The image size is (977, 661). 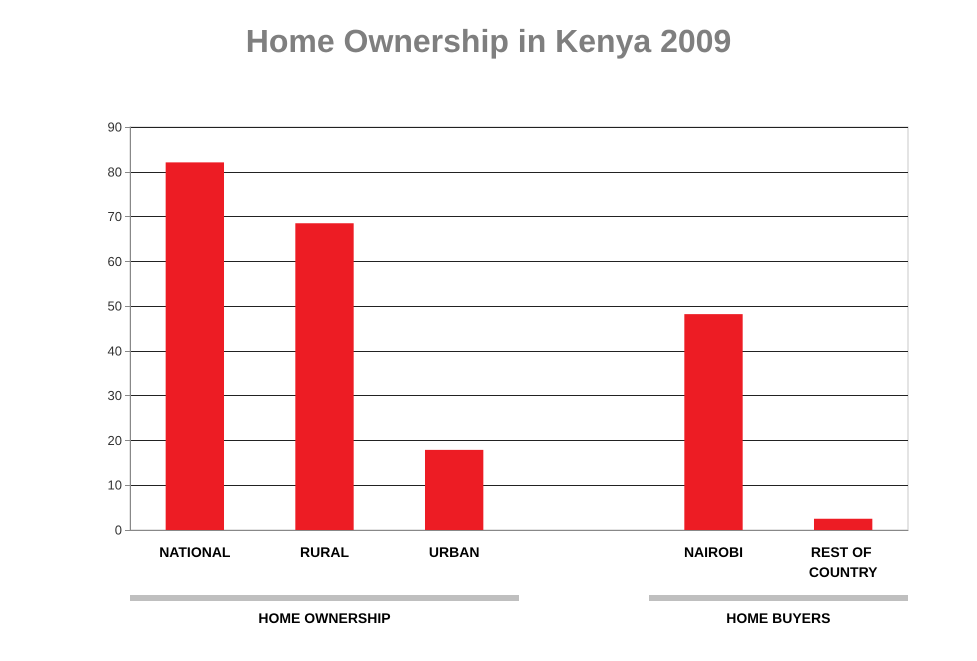 What do you see at coordinates (115, 306) in the screenshot?
I see `y-tick-label: 50` at bounding box center [115, 306].